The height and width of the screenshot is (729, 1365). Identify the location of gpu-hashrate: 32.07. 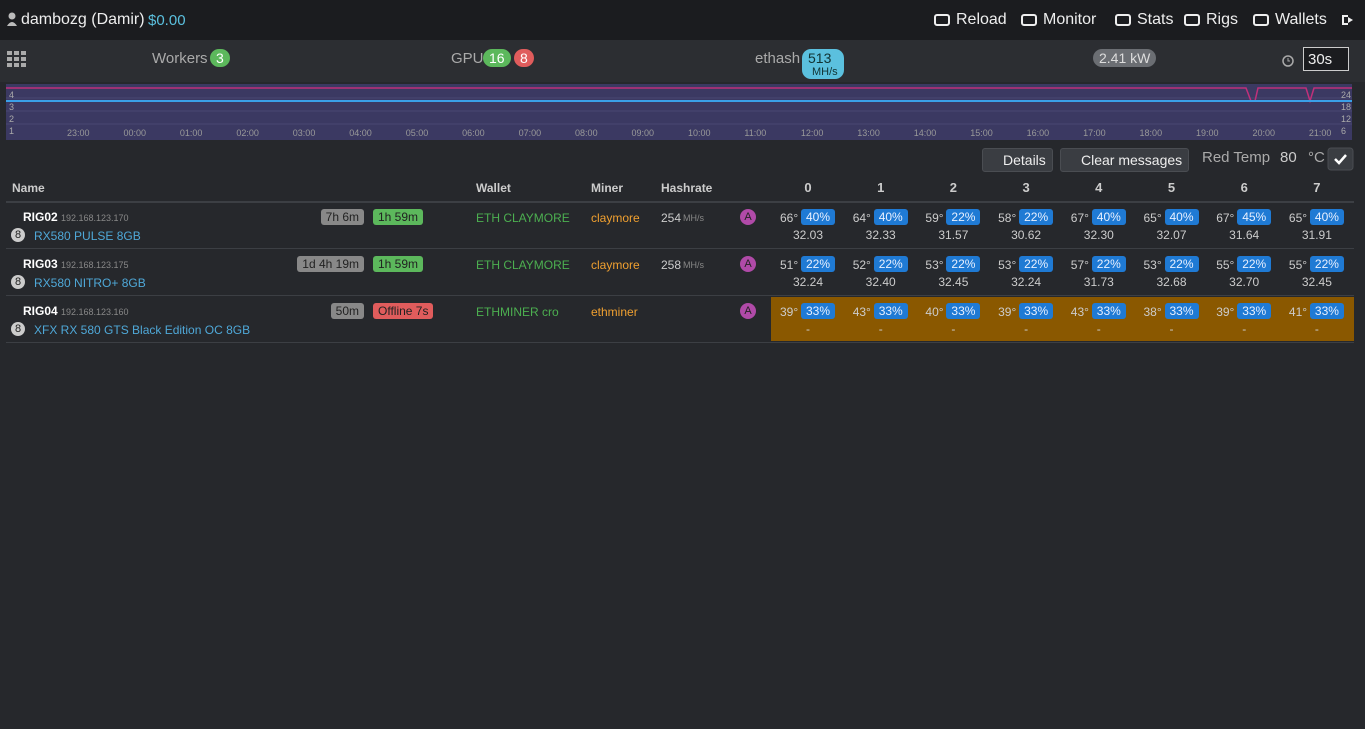
(1171, 235).